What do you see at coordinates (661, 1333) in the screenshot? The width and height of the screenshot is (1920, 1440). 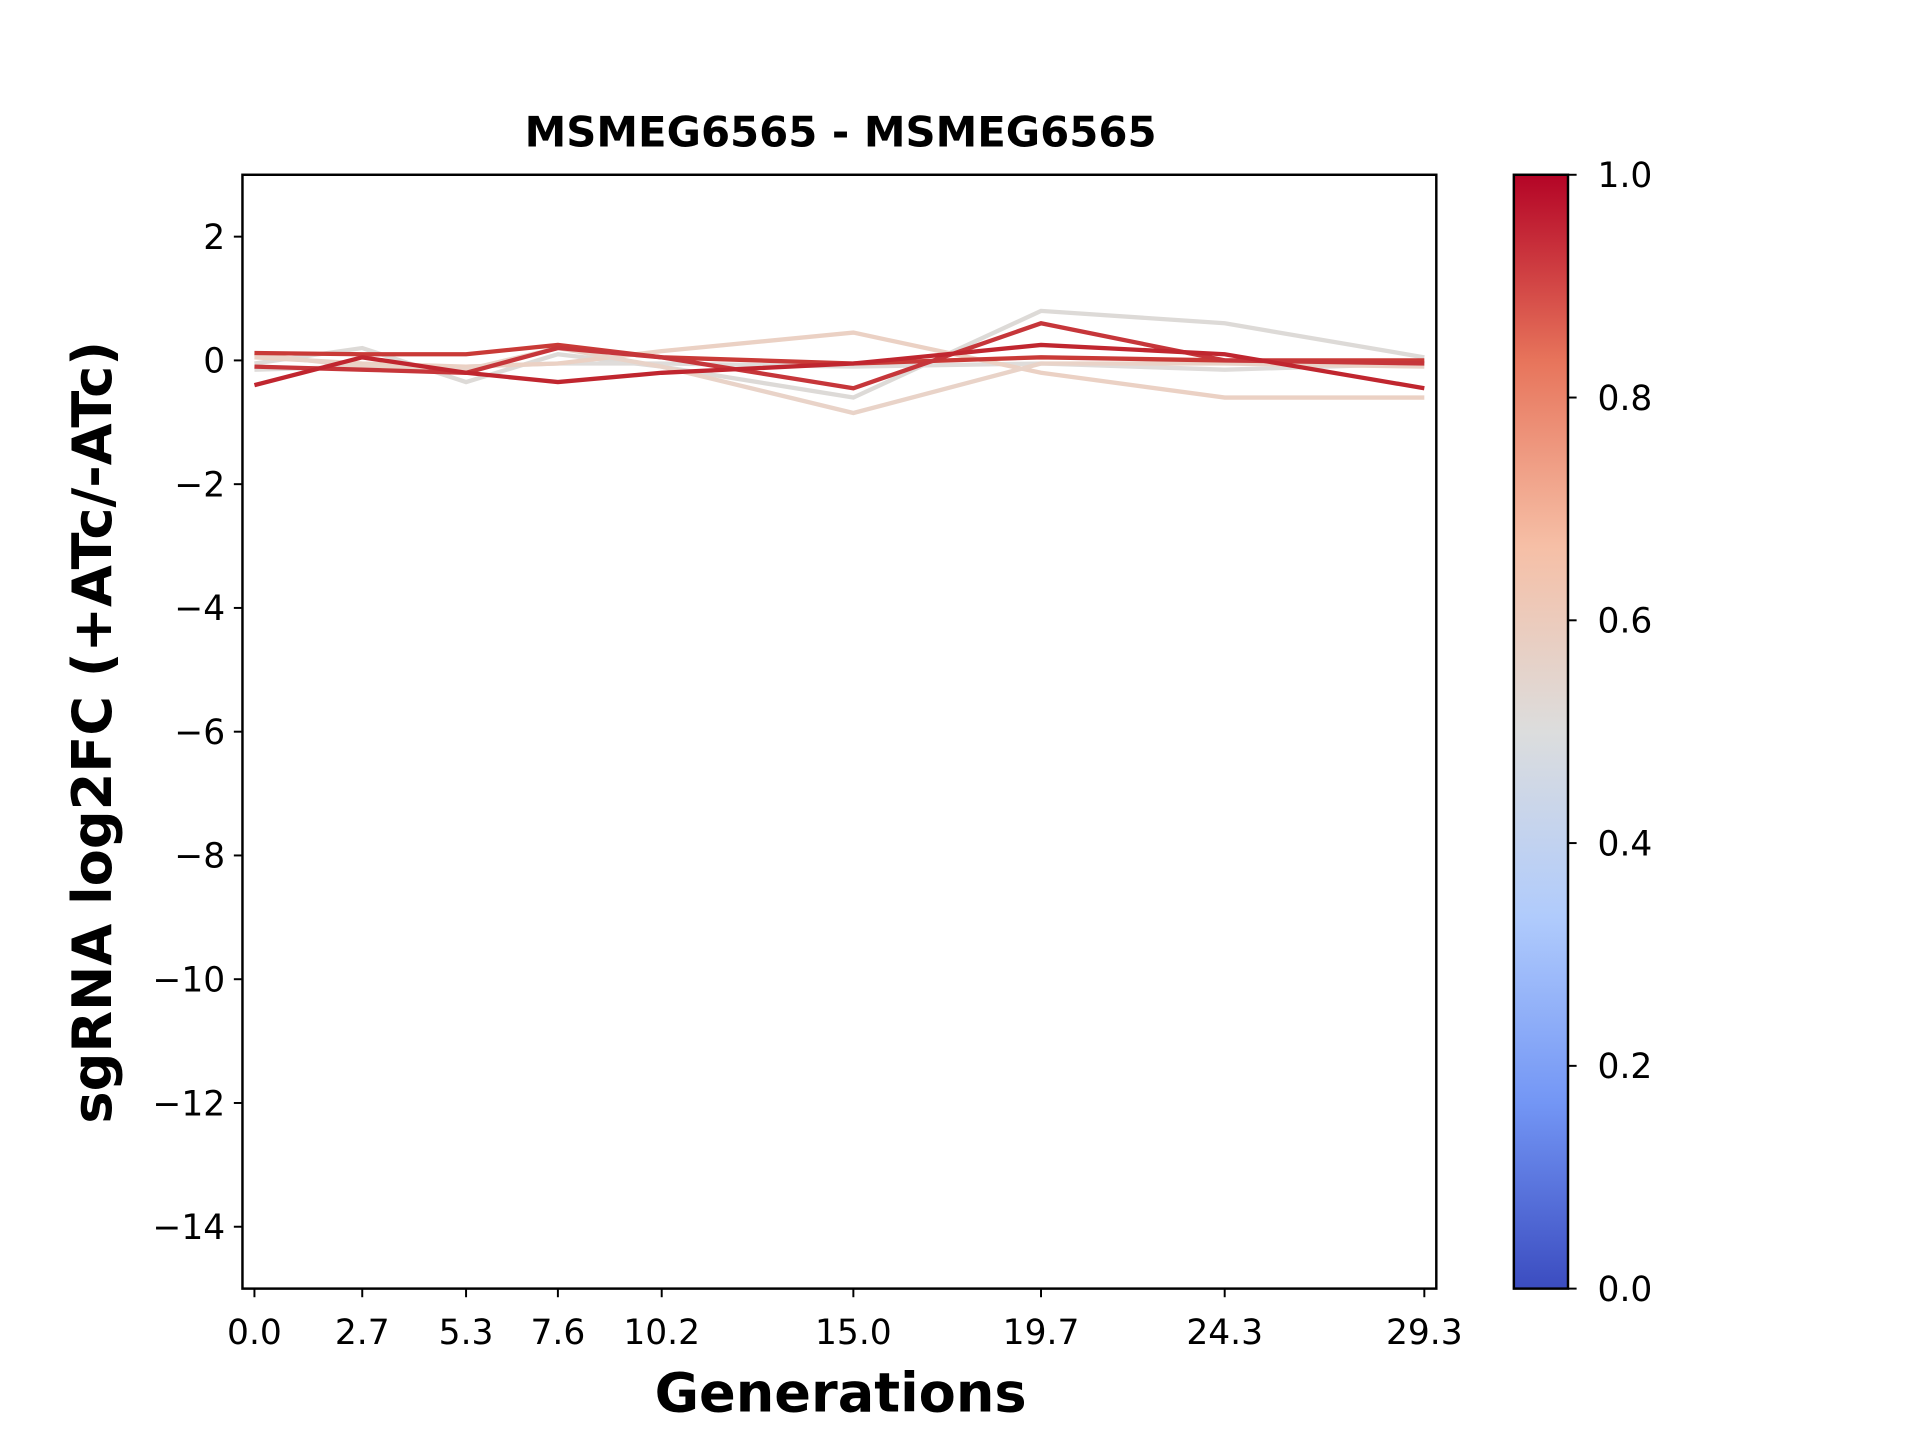 I see `x-tick-label: 10.2` at bounding box center [661, 1333].